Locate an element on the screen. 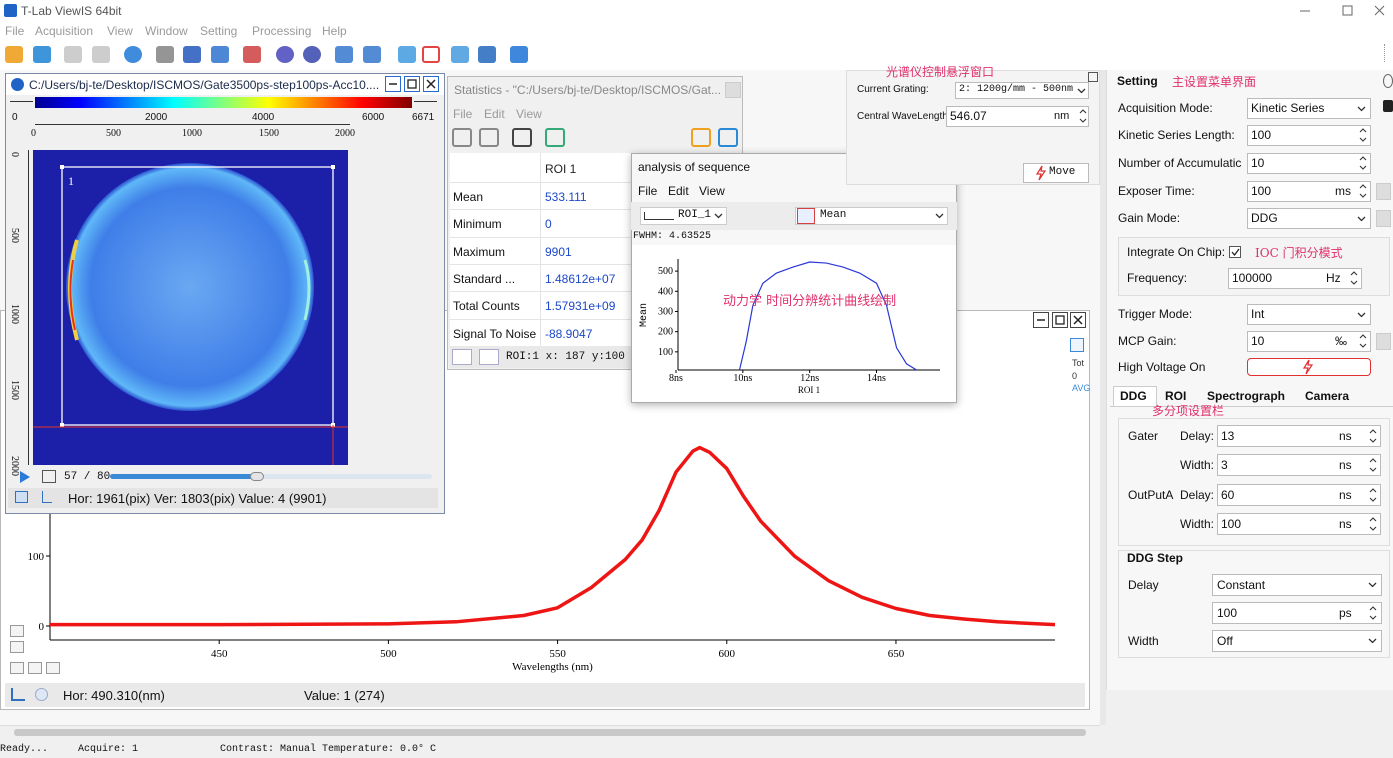 The height and width of the screenshot is (758, 1393). frame-icon is located at coordinates (49, 476).